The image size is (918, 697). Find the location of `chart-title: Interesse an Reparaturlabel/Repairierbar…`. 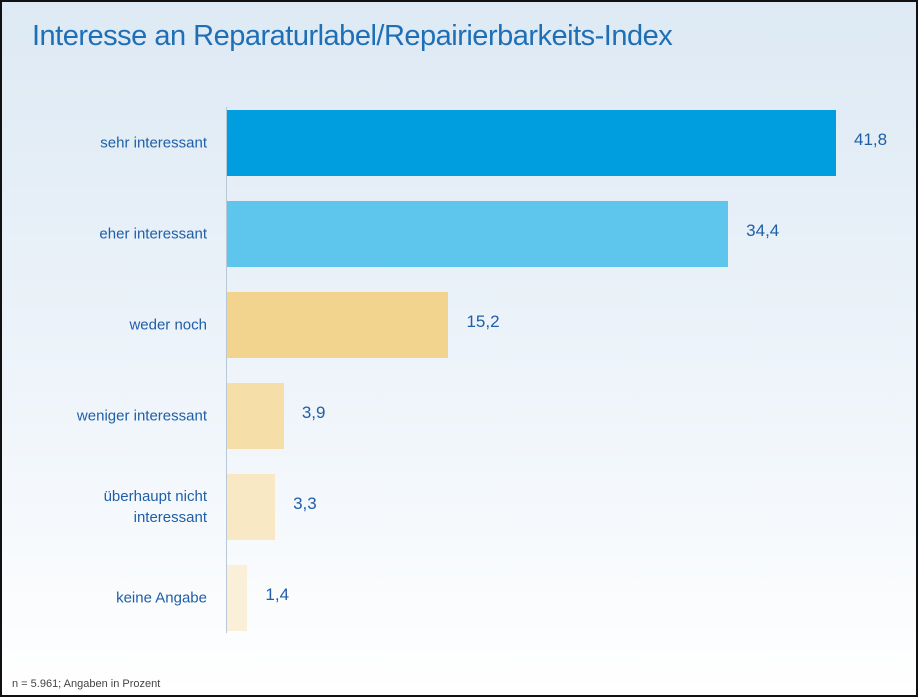

chart-title: Interesse an Reparaturlabel/Repairierbar… is located at coordinates (352, 36).